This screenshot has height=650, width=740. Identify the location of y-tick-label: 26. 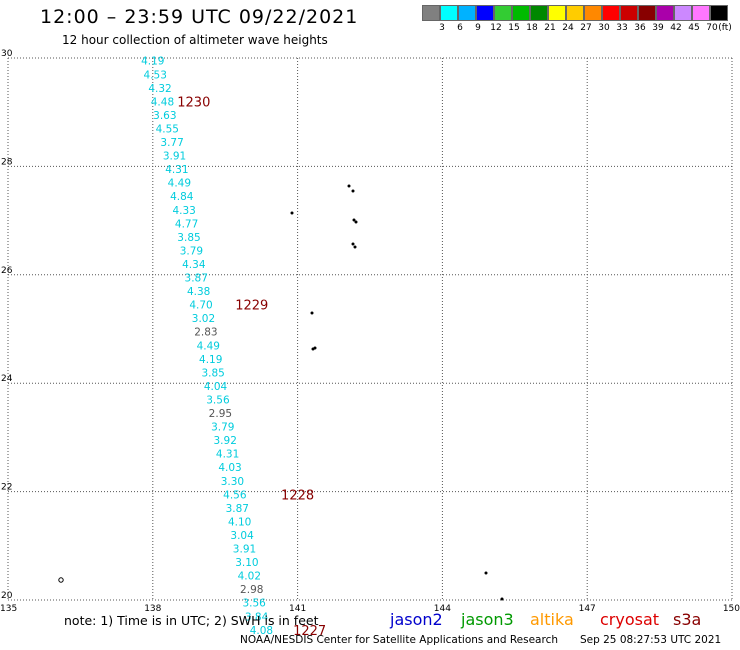
(7, 271).